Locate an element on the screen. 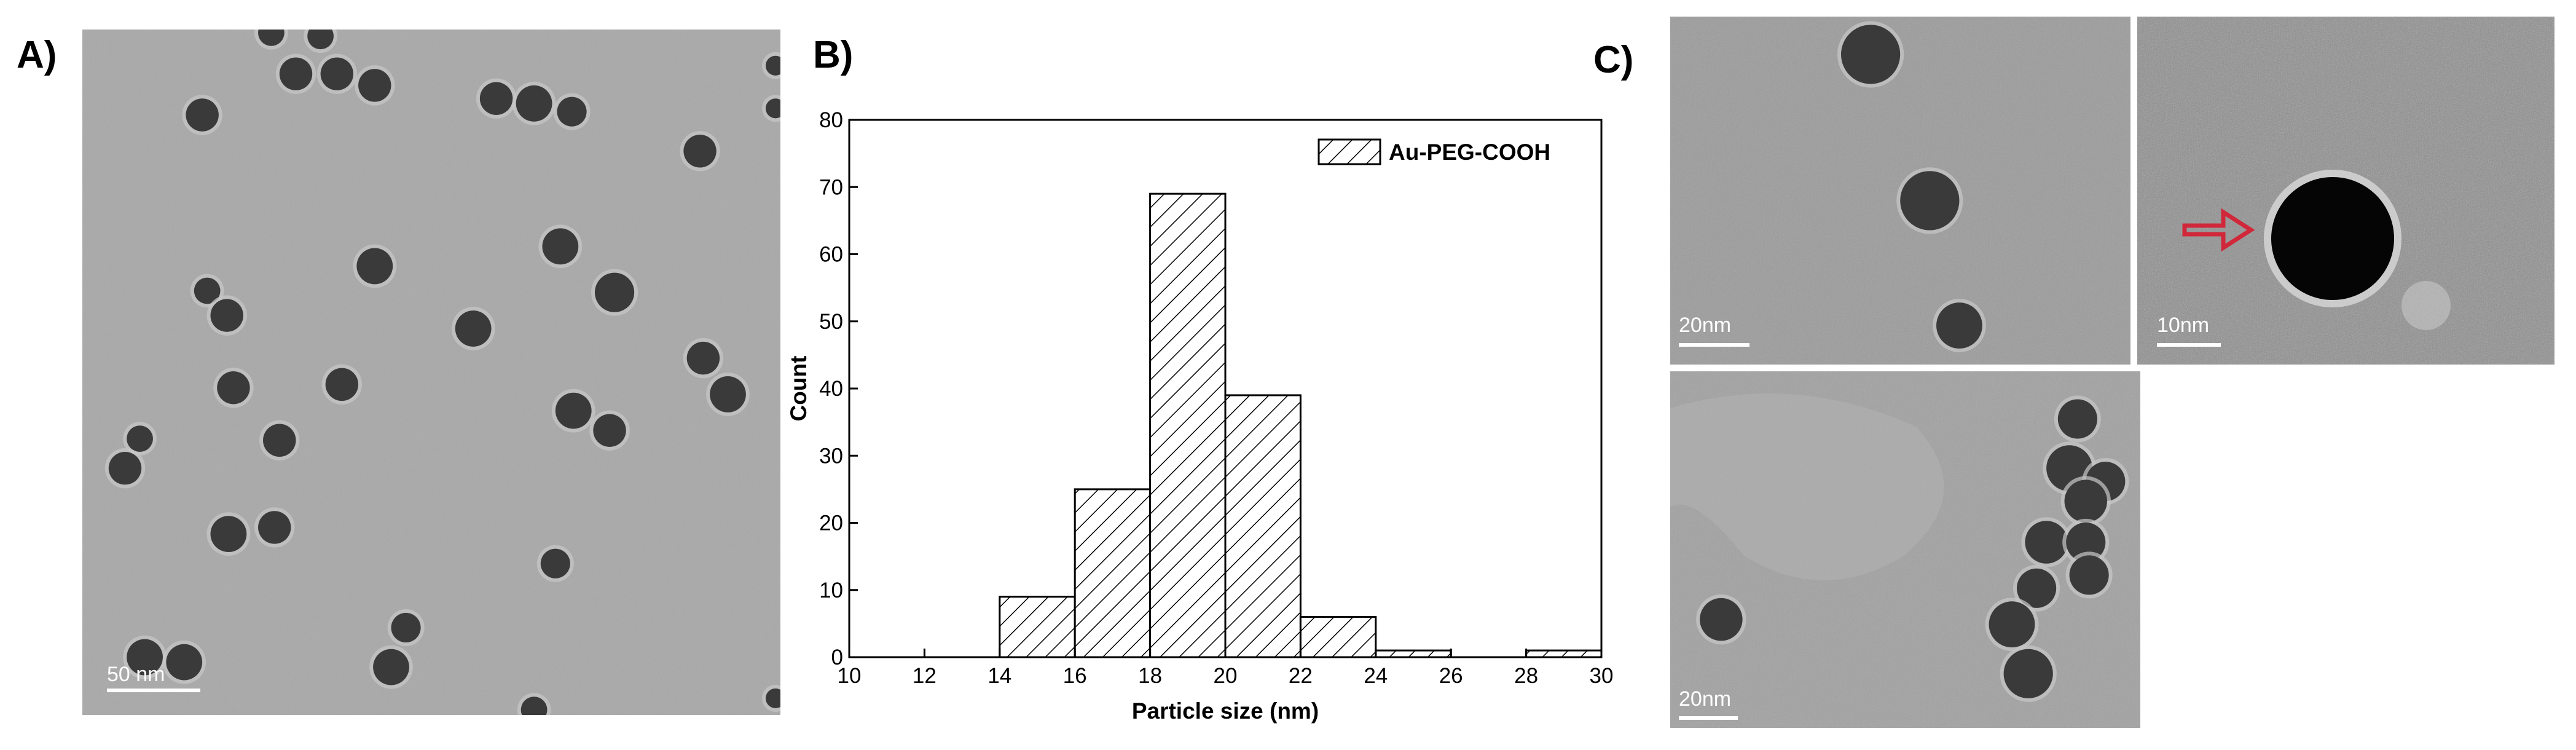 Image resolution: width=2576 pixels, height=750 pixels. legend-label: Au-PEG-COOH is located at coordinates (1469, 152).